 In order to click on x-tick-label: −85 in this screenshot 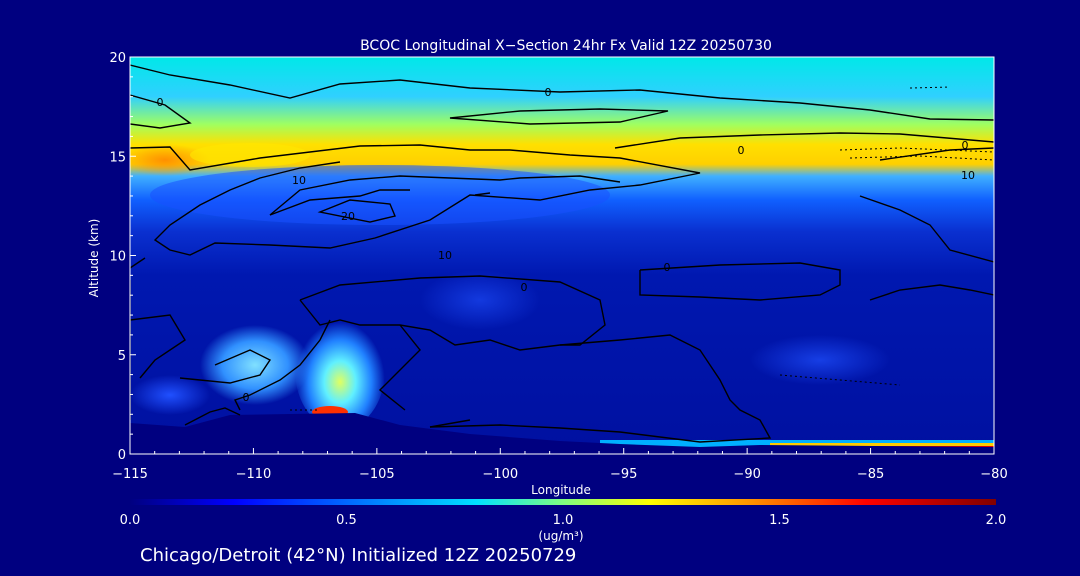, I will do `click(870, 474)`.